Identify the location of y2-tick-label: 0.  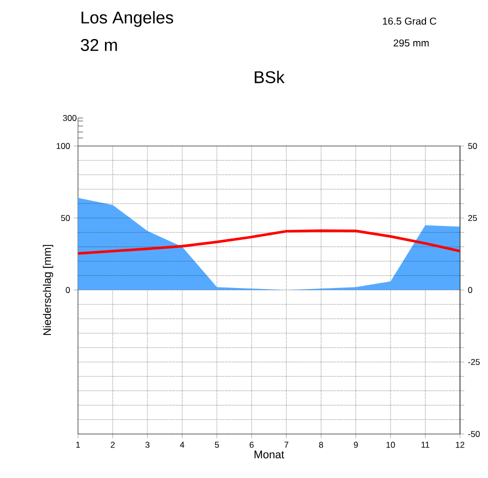
(470, 289).